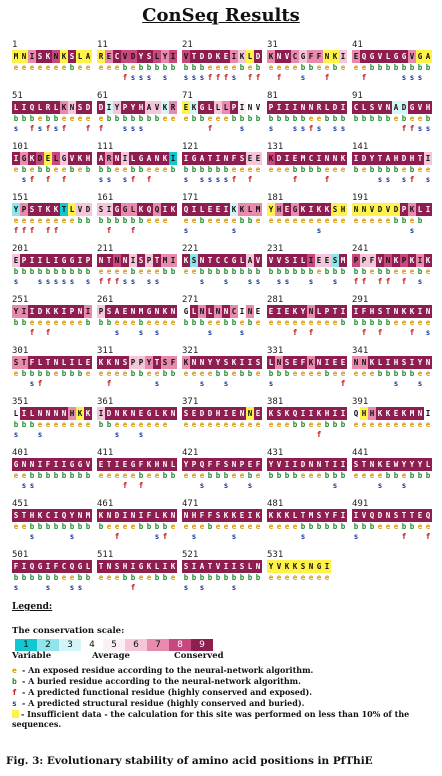  Describe the element at coordinates (173, 221) in the screenshot. I see `exposure-mark` at that location.